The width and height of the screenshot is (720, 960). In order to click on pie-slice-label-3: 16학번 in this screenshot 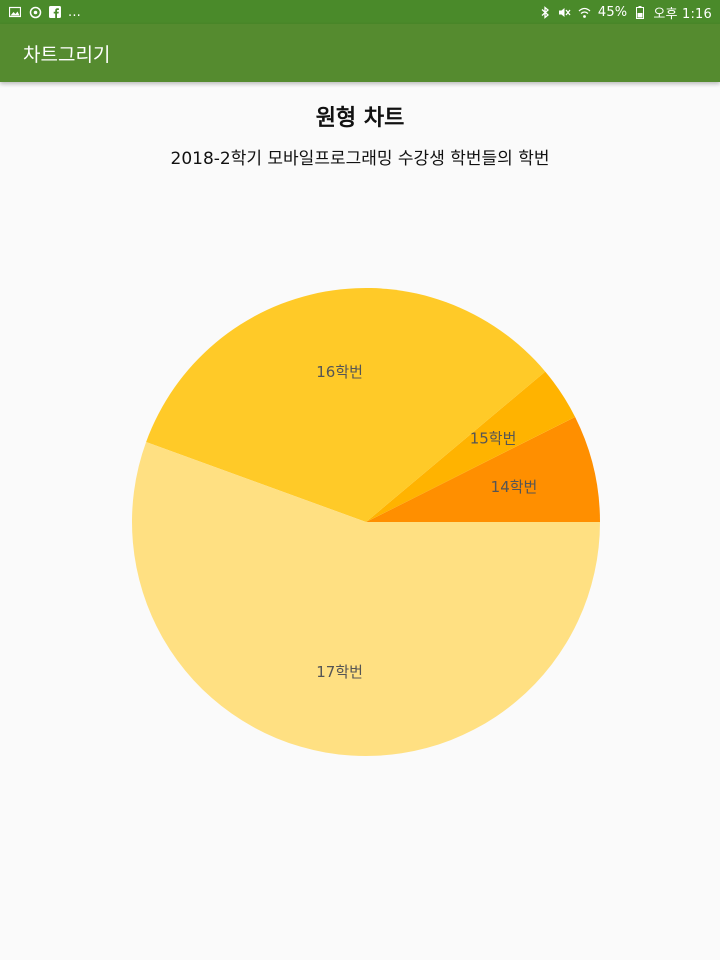, I will do `click(339, 372)`.